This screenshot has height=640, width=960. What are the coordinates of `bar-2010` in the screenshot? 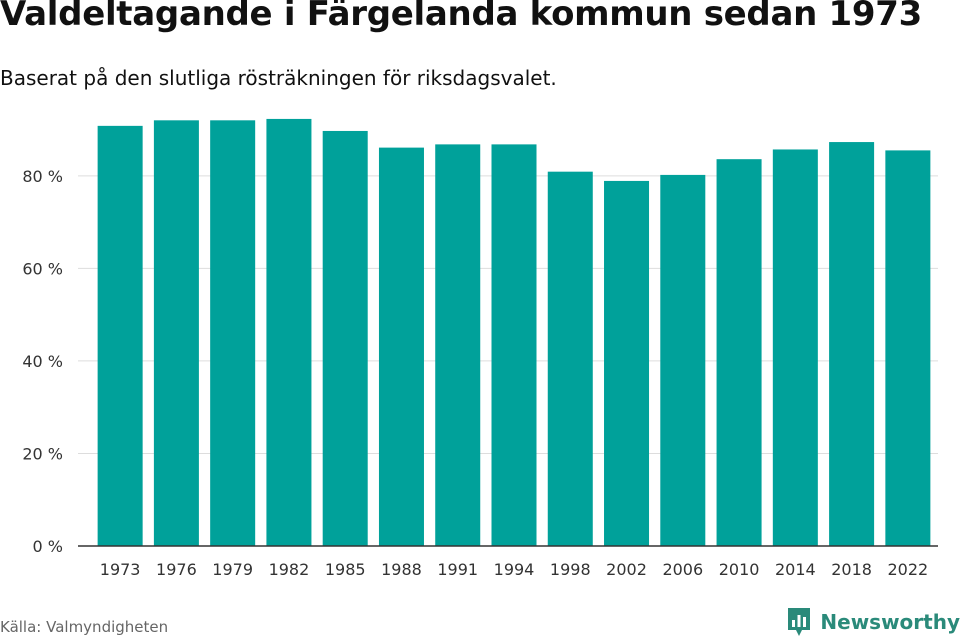 It's located at (739, 352).